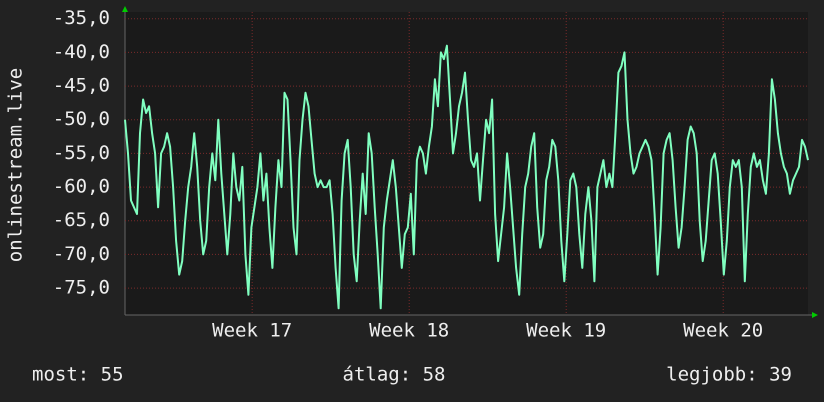 The width and height of the screenshot is (824, 402). Describe the element at coordinates (16, 165) in the screenshot. I see `y-axis-label: onlinestream.live` at that location.